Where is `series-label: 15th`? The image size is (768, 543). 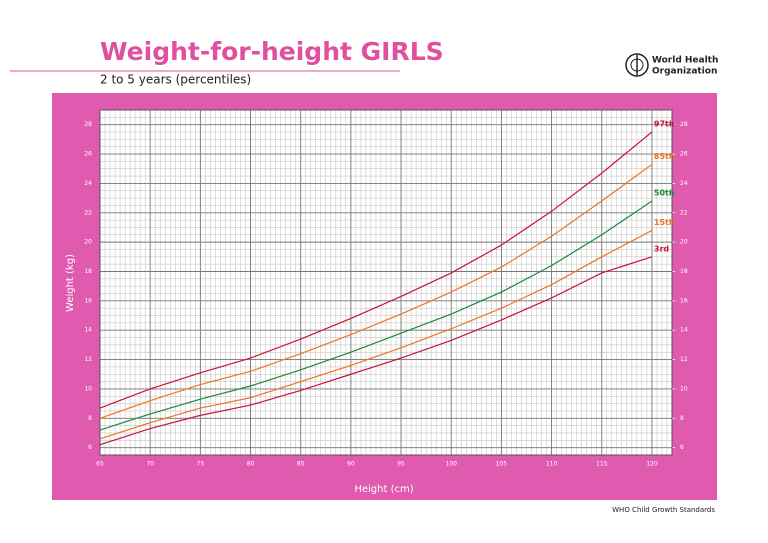 series-label: 15th is located at coordinates (664, 222).